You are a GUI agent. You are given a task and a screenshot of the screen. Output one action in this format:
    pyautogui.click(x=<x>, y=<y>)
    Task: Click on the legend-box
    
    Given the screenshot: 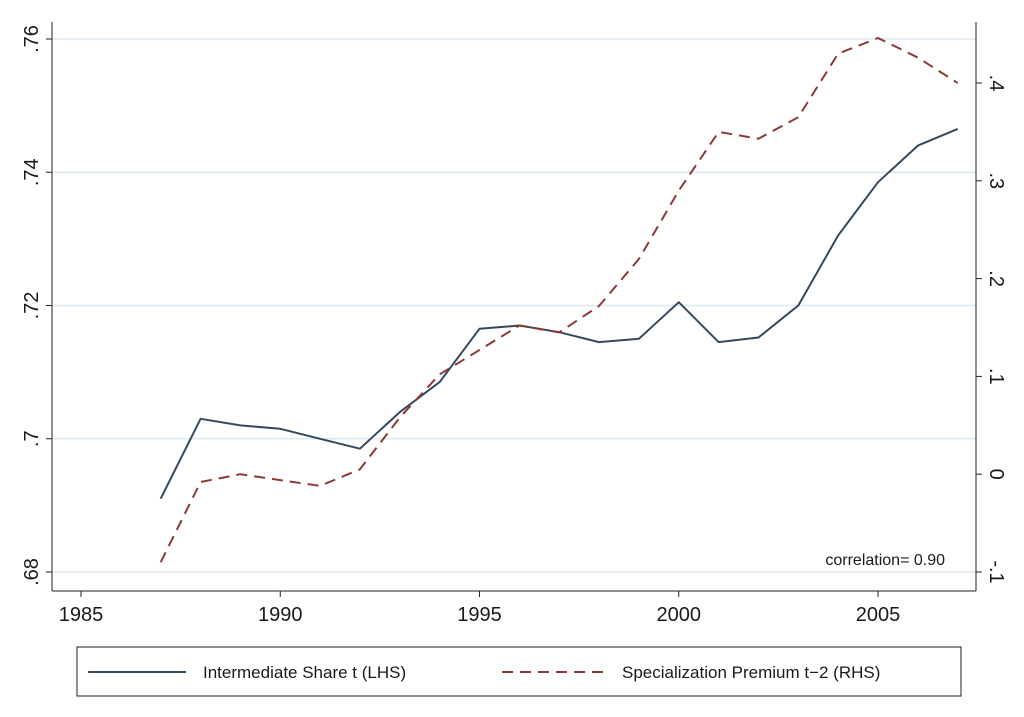 What is the action you would take?
    pyautogui.click(x=519, y=671)
    